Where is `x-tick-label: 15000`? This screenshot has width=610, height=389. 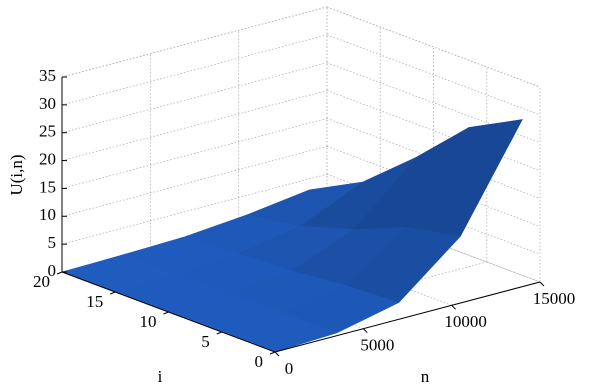
x-tick-label: 15000 is located at coordinates (554, 298).